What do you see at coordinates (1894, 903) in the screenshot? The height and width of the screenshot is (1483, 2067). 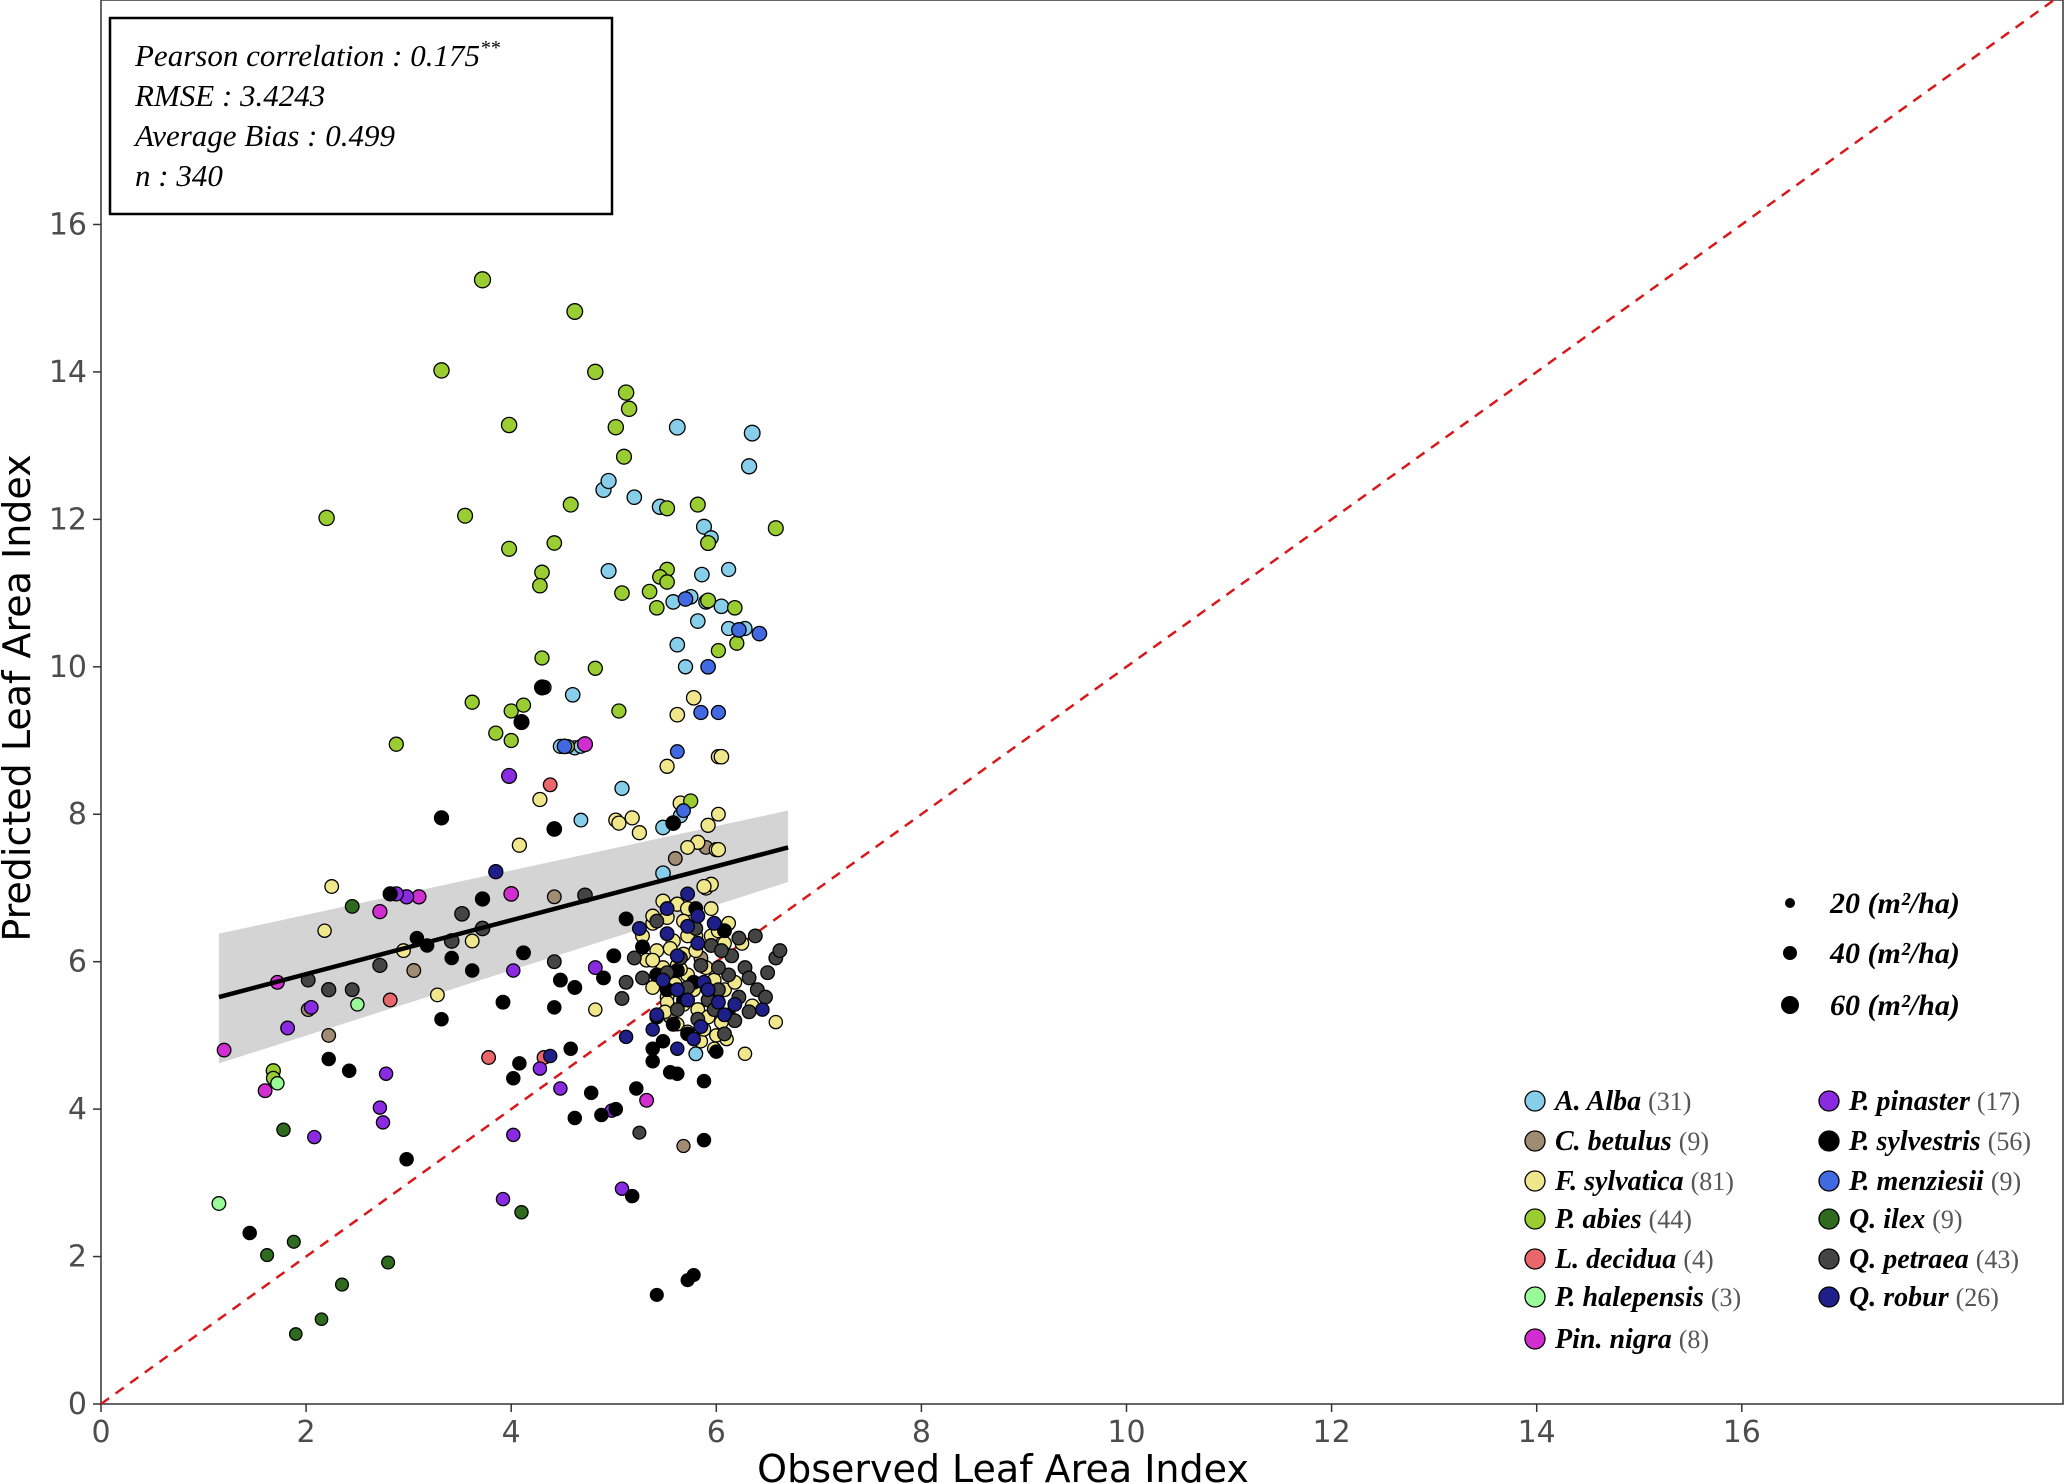 I see `size-legend-label: 20 (m²/ha)` at bounding box center [1894, 903].